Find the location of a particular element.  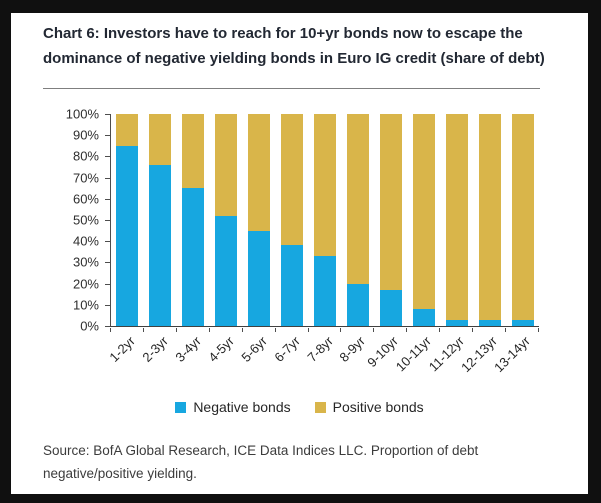

bar-slot-7-8yr is located at coordinates (325, 220).